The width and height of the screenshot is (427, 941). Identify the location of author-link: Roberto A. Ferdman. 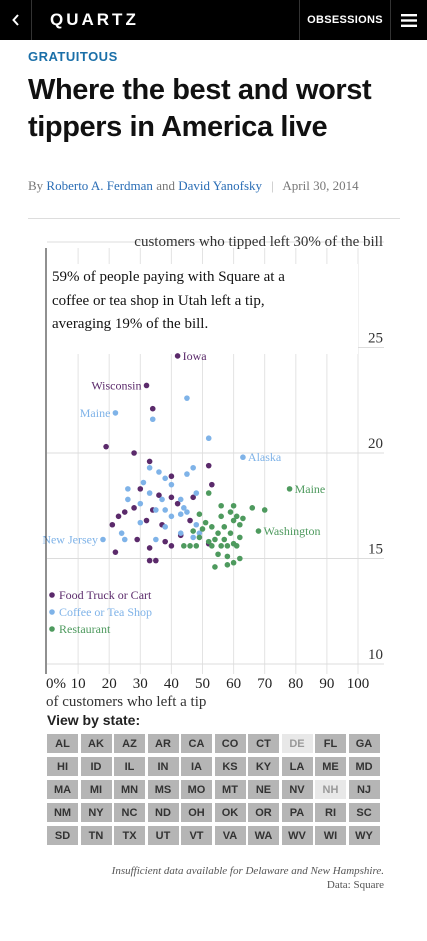
(99, 185).